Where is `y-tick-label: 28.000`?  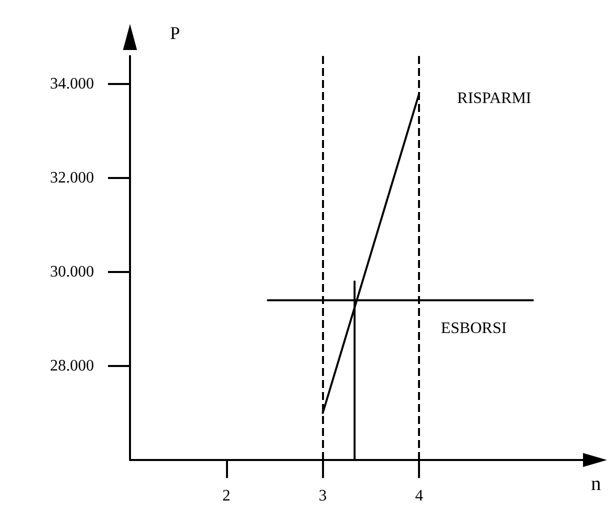
y-tick-label: 28.000 is located at coordinates (72, 366).